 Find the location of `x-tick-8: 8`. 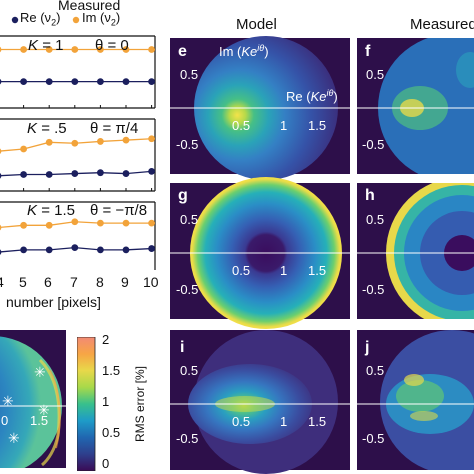

x-tick-8: 8 is located at coordinates (100, 282).